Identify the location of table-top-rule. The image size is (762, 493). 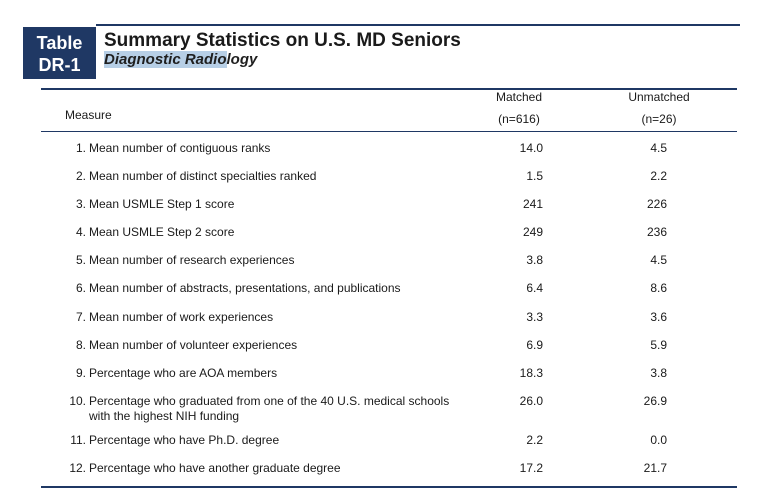
(389, 89).